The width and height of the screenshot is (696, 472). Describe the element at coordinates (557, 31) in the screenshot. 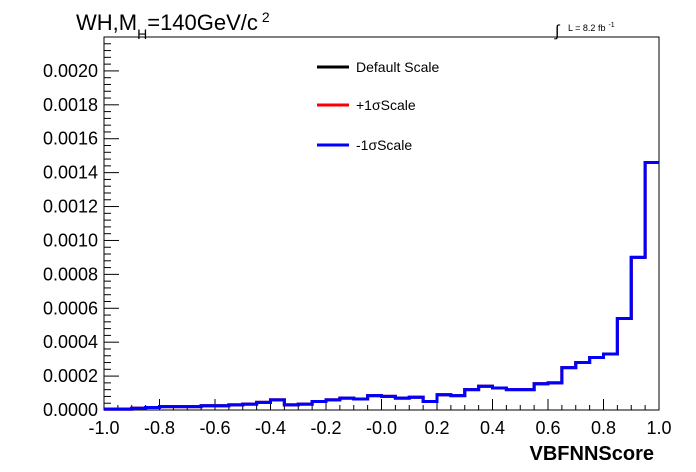

I see `lumi-integral-symbol: ∫` at that location.